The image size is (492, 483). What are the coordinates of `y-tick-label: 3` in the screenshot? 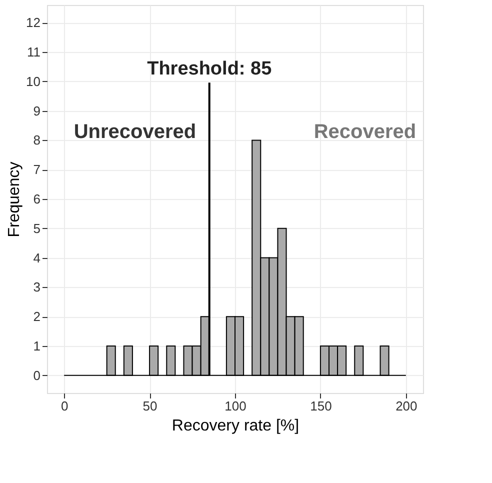 It's located at (36, 287).